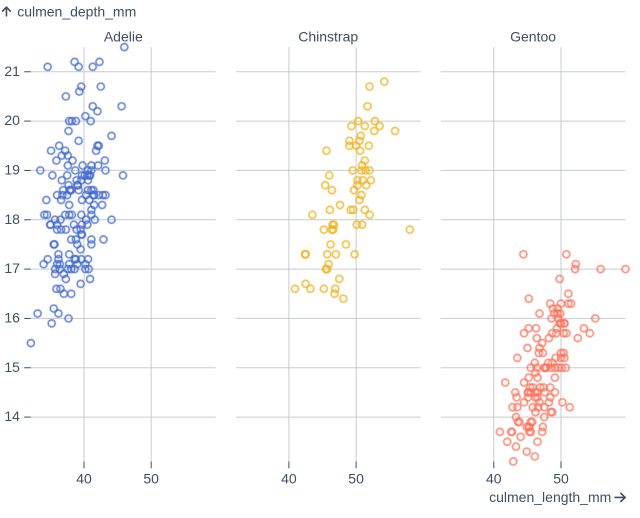  What do you see at coordinates (12, 317) in the screenshot?
I see `svg-text: 16` at bounding box center [12, 317].